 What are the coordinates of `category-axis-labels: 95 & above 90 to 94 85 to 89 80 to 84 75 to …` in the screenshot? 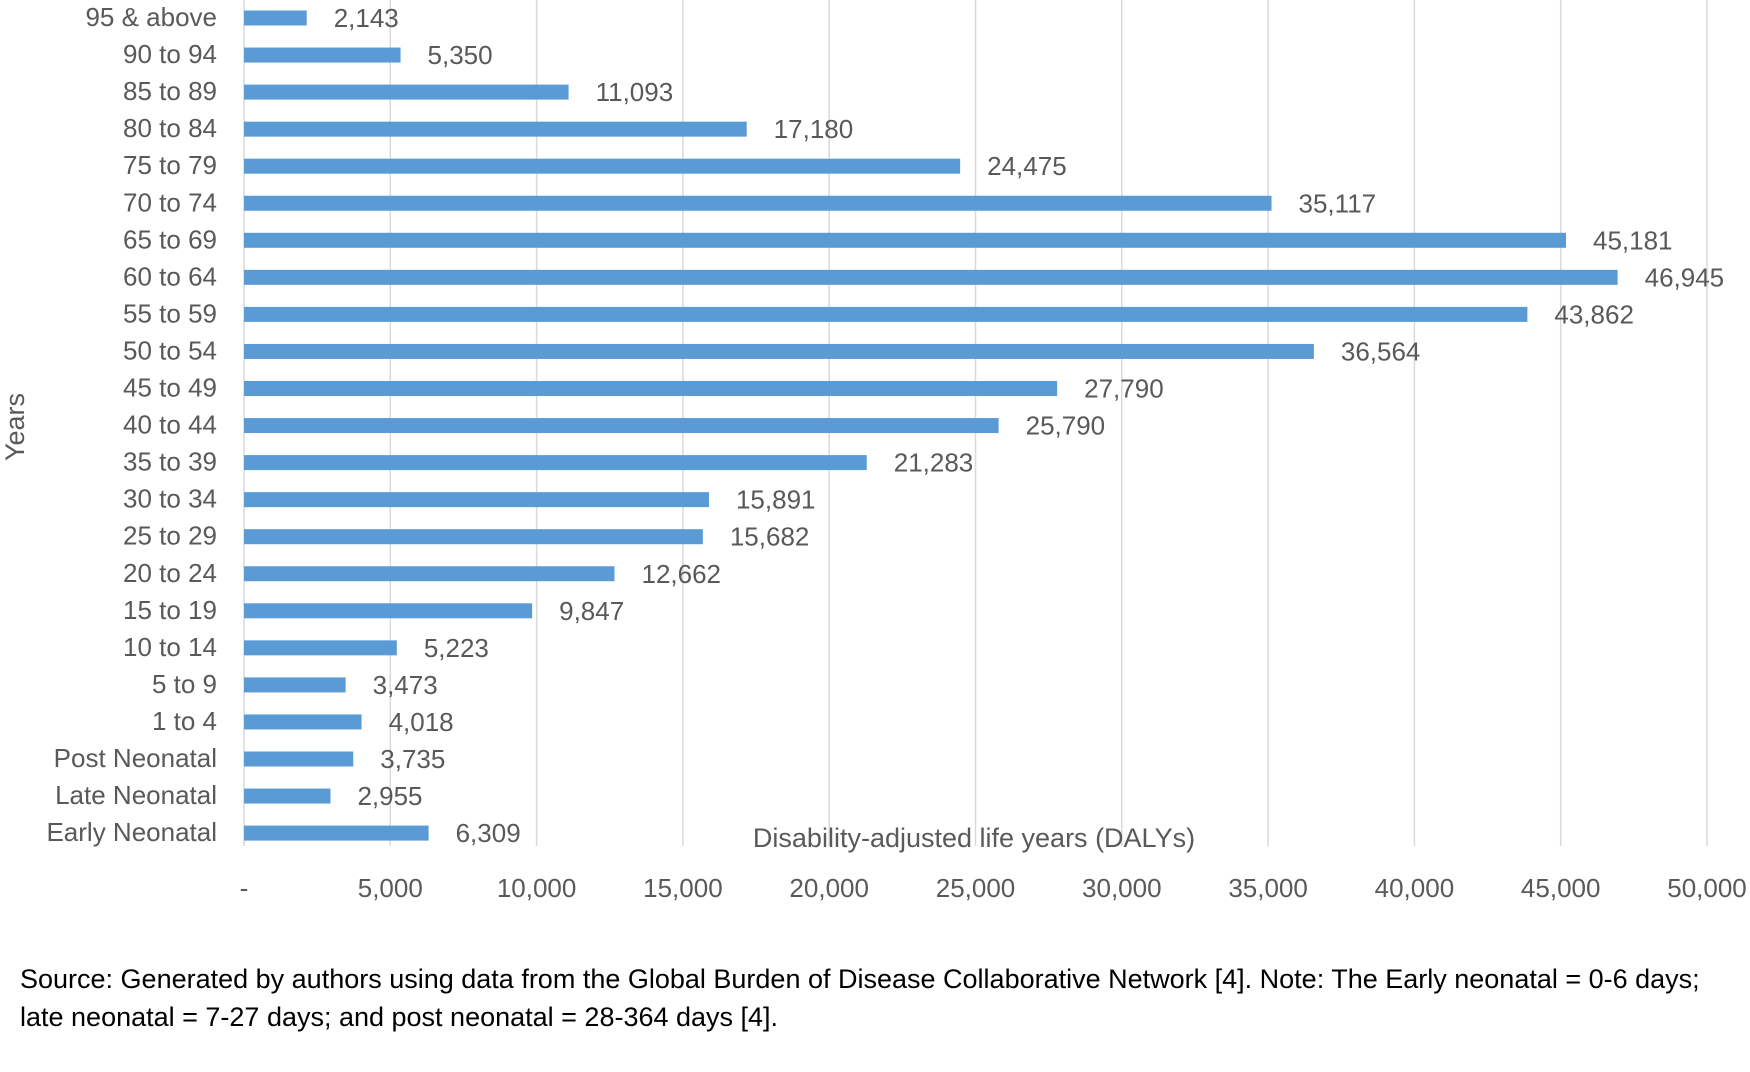 It's located at (131, 424).